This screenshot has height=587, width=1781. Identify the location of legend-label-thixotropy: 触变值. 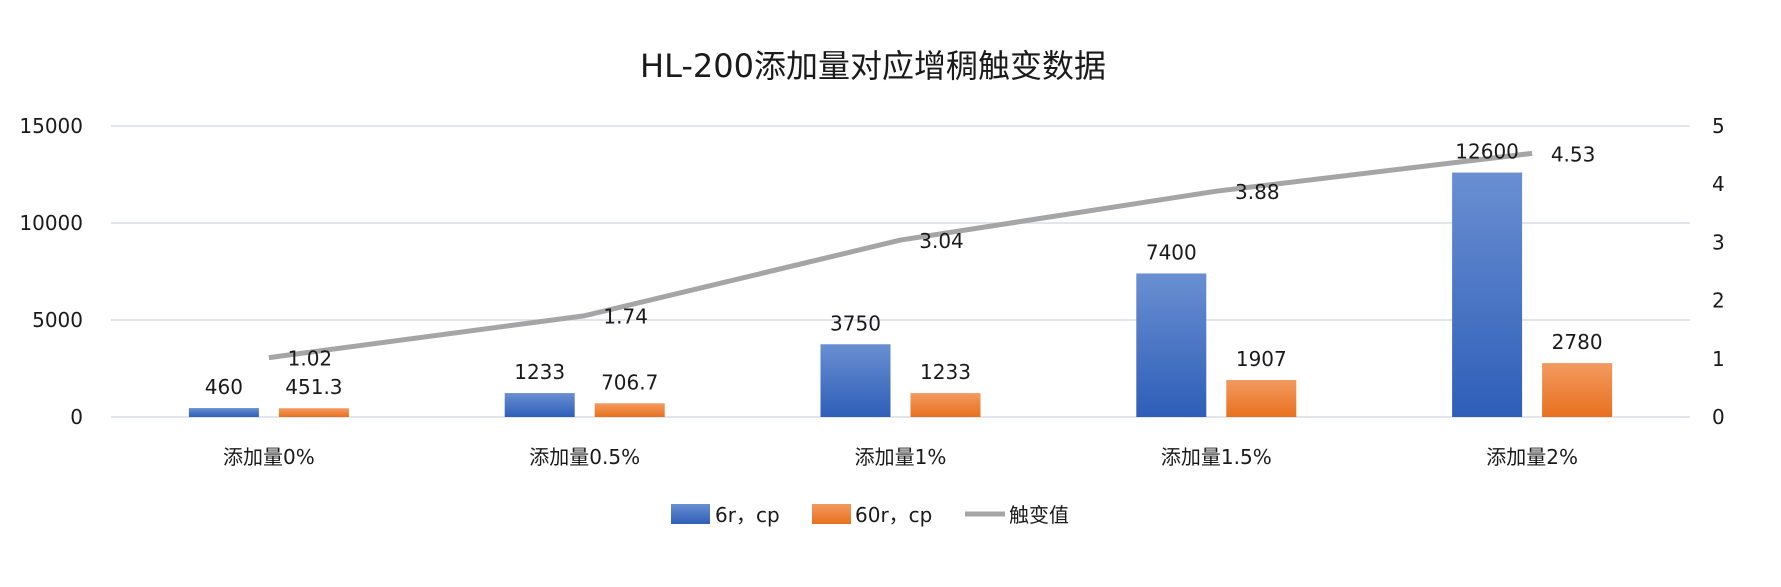
(1039, 515).